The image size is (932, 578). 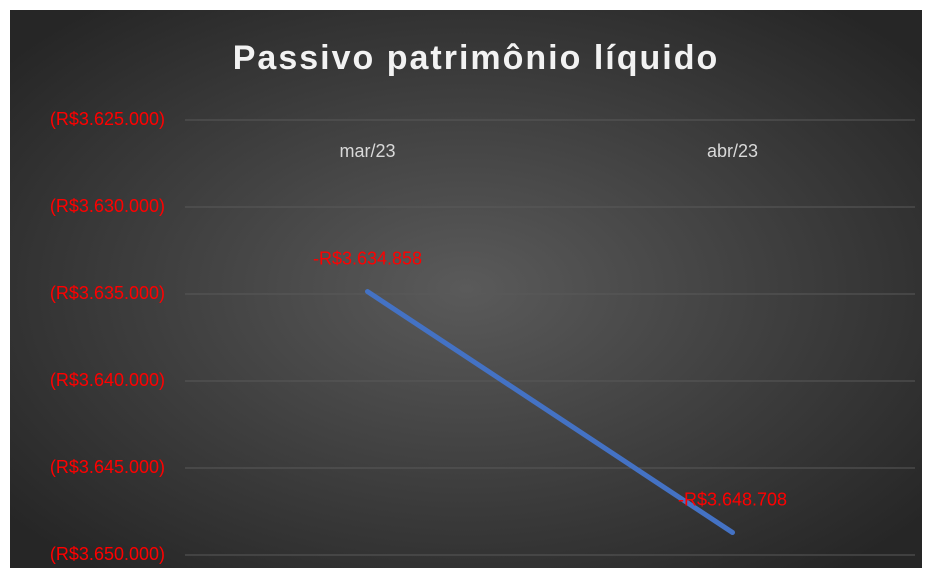 What do you see at coordinates (107, 206) in the screenshot?
I see `y-tick-label: (R$3.630.000)` at bounding box center [107, 206].